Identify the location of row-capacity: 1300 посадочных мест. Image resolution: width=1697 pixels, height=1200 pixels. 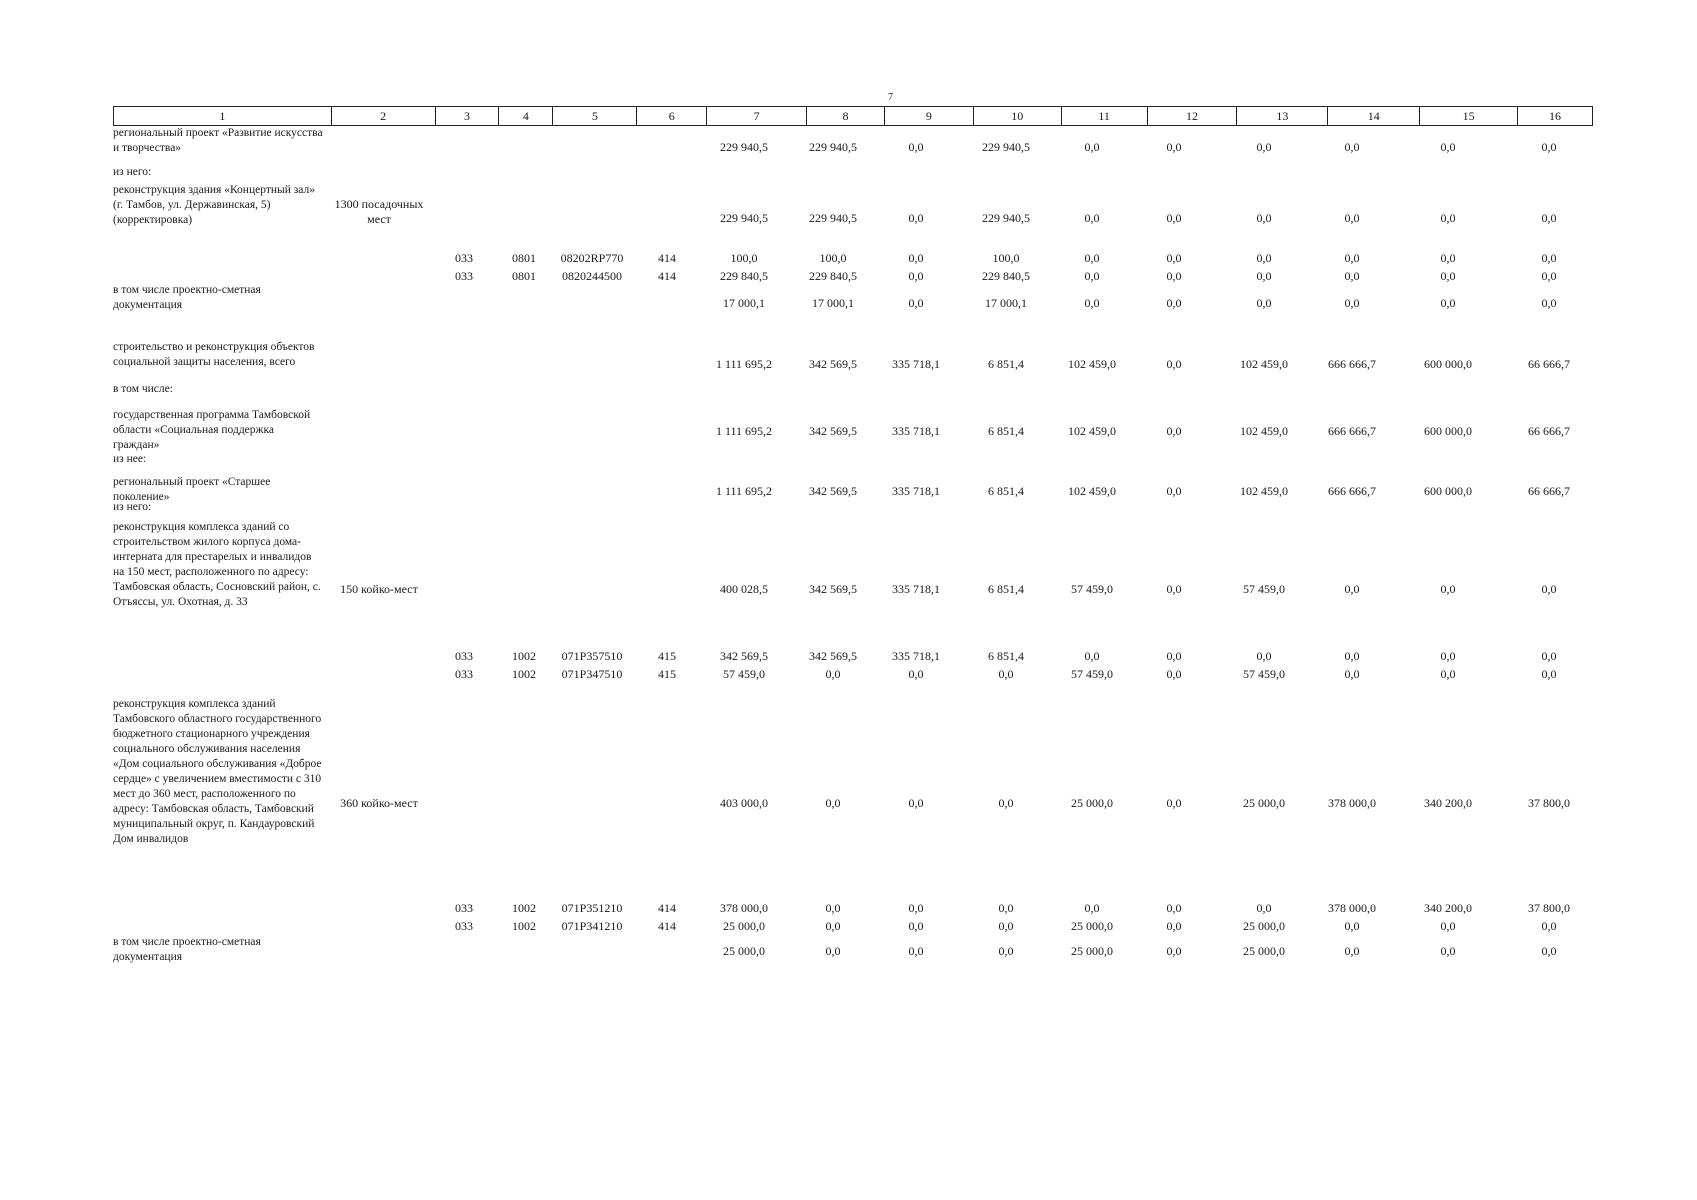
(379, 211).